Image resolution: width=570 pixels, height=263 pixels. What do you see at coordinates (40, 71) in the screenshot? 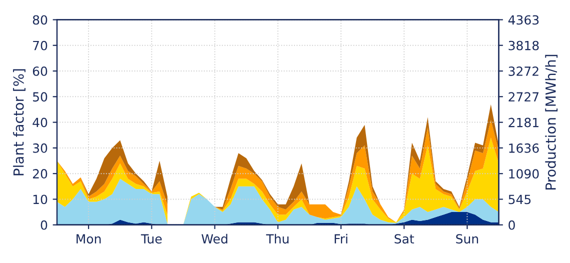
I see `y-tick-label: 60` at bounding box center [40, 71].